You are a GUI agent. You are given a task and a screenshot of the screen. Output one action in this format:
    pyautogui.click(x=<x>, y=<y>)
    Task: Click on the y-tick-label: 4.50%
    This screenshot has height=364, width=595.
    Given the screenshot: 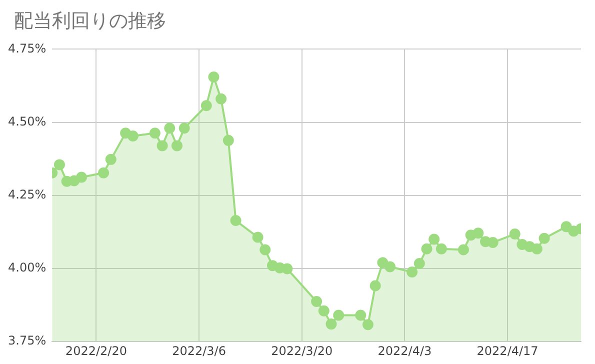 What is the action you would take?
    pyautogui.click(x=27, y=121)
    